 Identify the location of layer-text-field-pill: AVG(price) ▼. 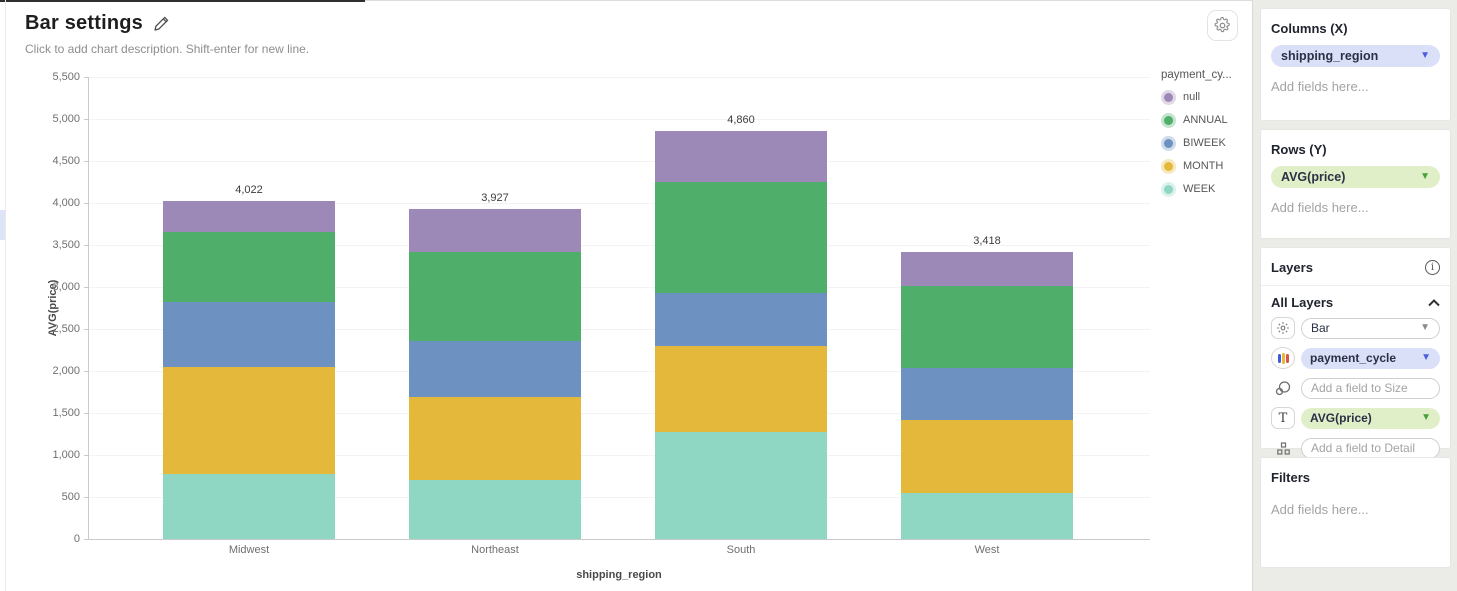
(1370, 418).